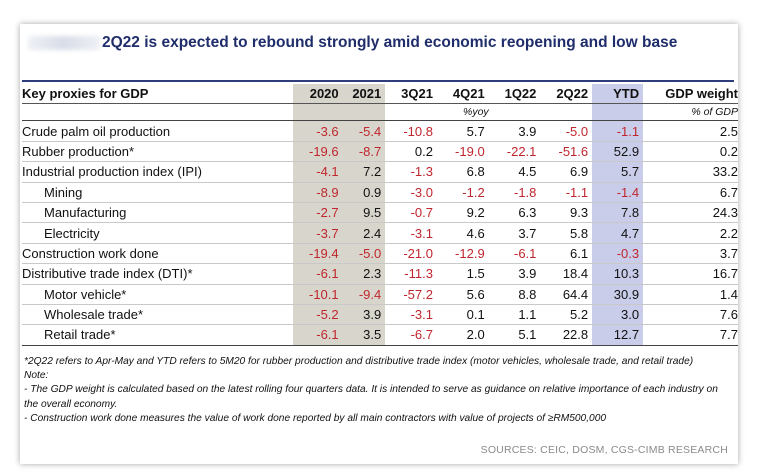  I want to click on gdp-weight-cell: 2.2, so click(690, 233).